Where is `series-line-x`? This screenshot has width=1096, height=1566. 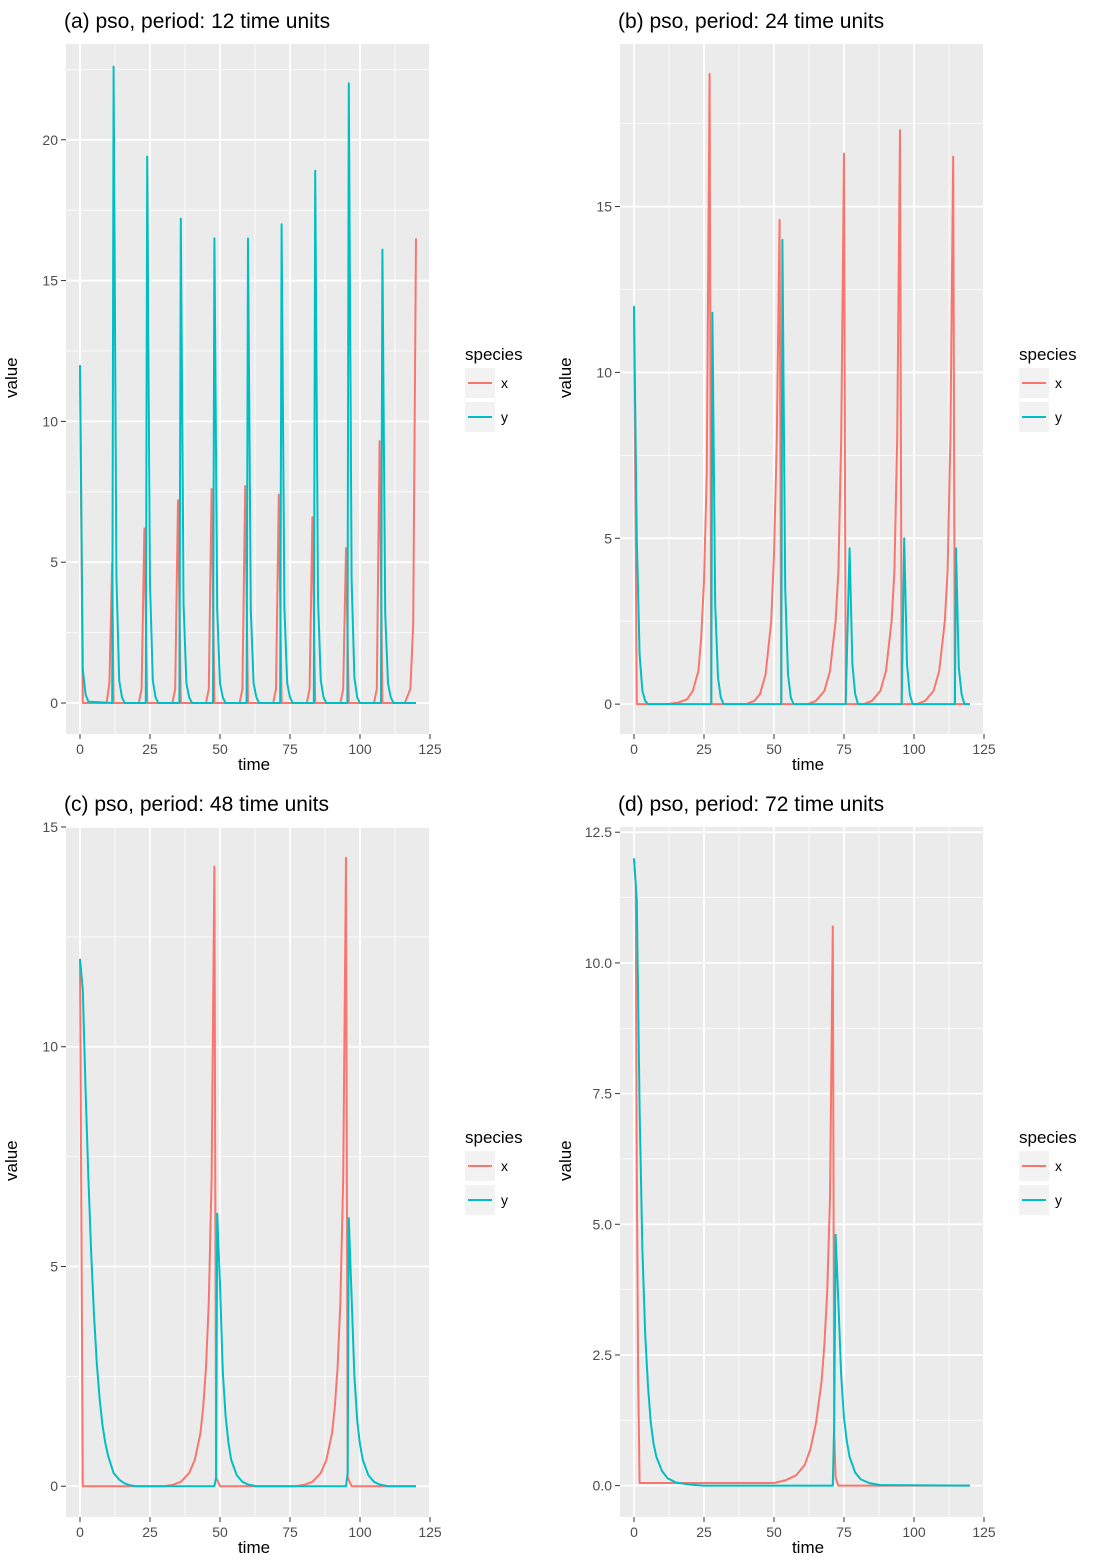
series-line-x is located at coordinates (247, 1172).